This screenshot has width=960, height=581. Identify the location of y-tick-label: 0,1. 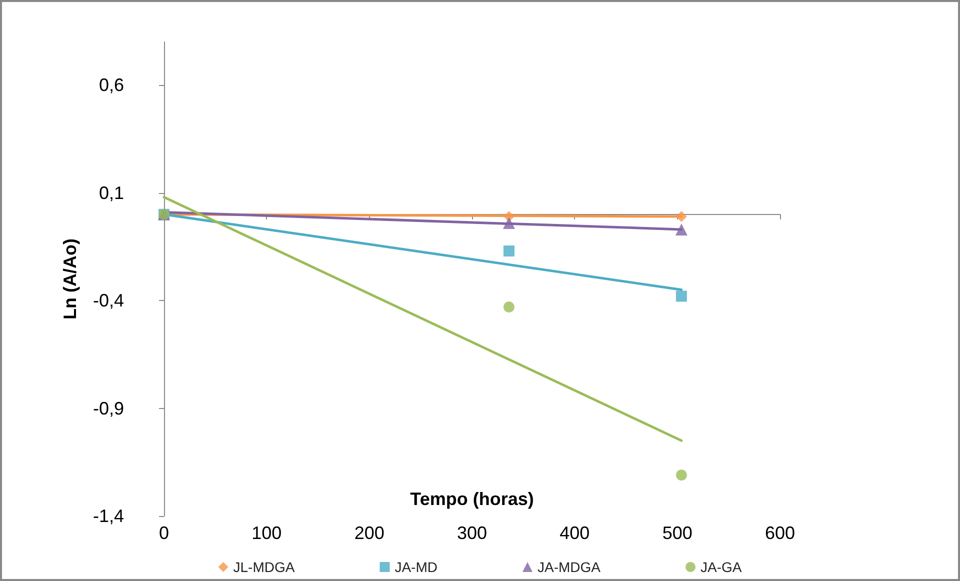
(111, 192).